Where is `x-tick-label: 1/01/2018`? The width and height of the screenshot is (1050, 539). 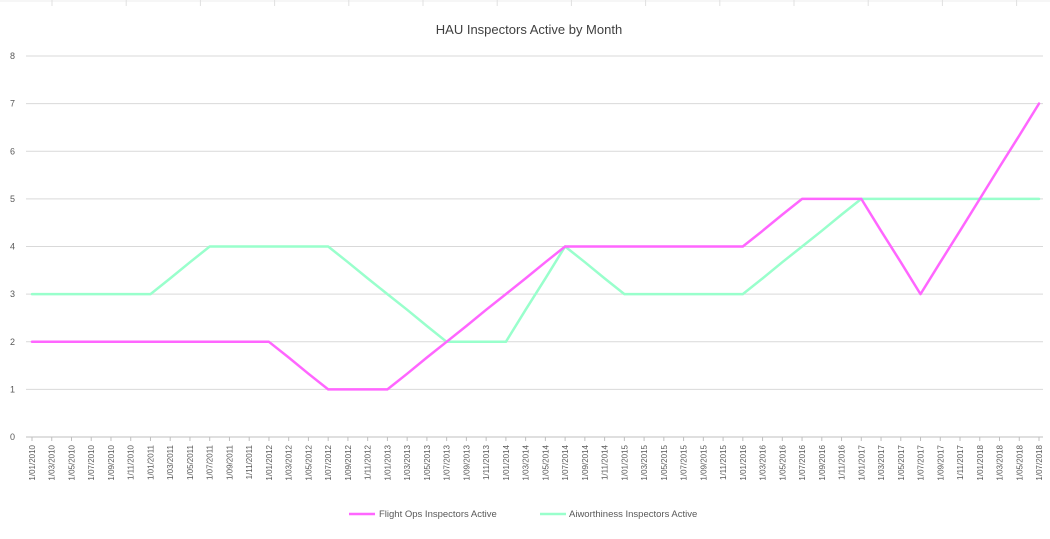 x-tick-label: 1/01/2018 is located at coordinates (980, 462).